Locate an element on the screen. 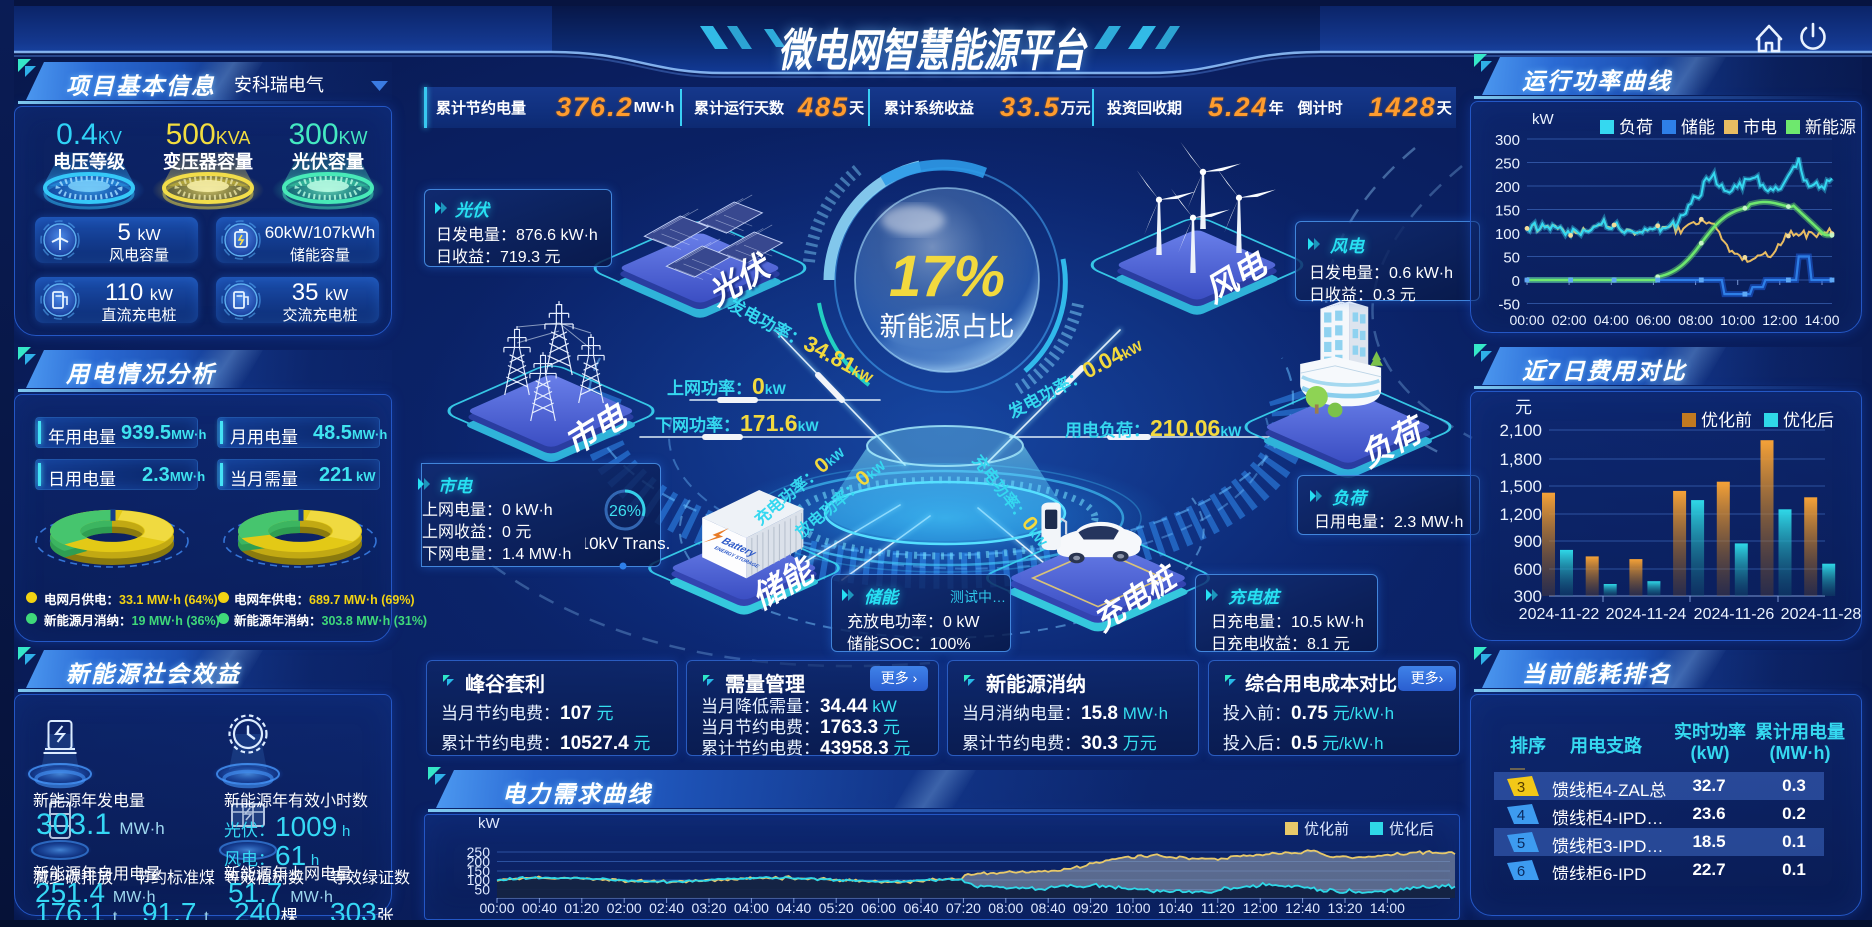  svg-text: 0 is located at coordinates (1516, 281).